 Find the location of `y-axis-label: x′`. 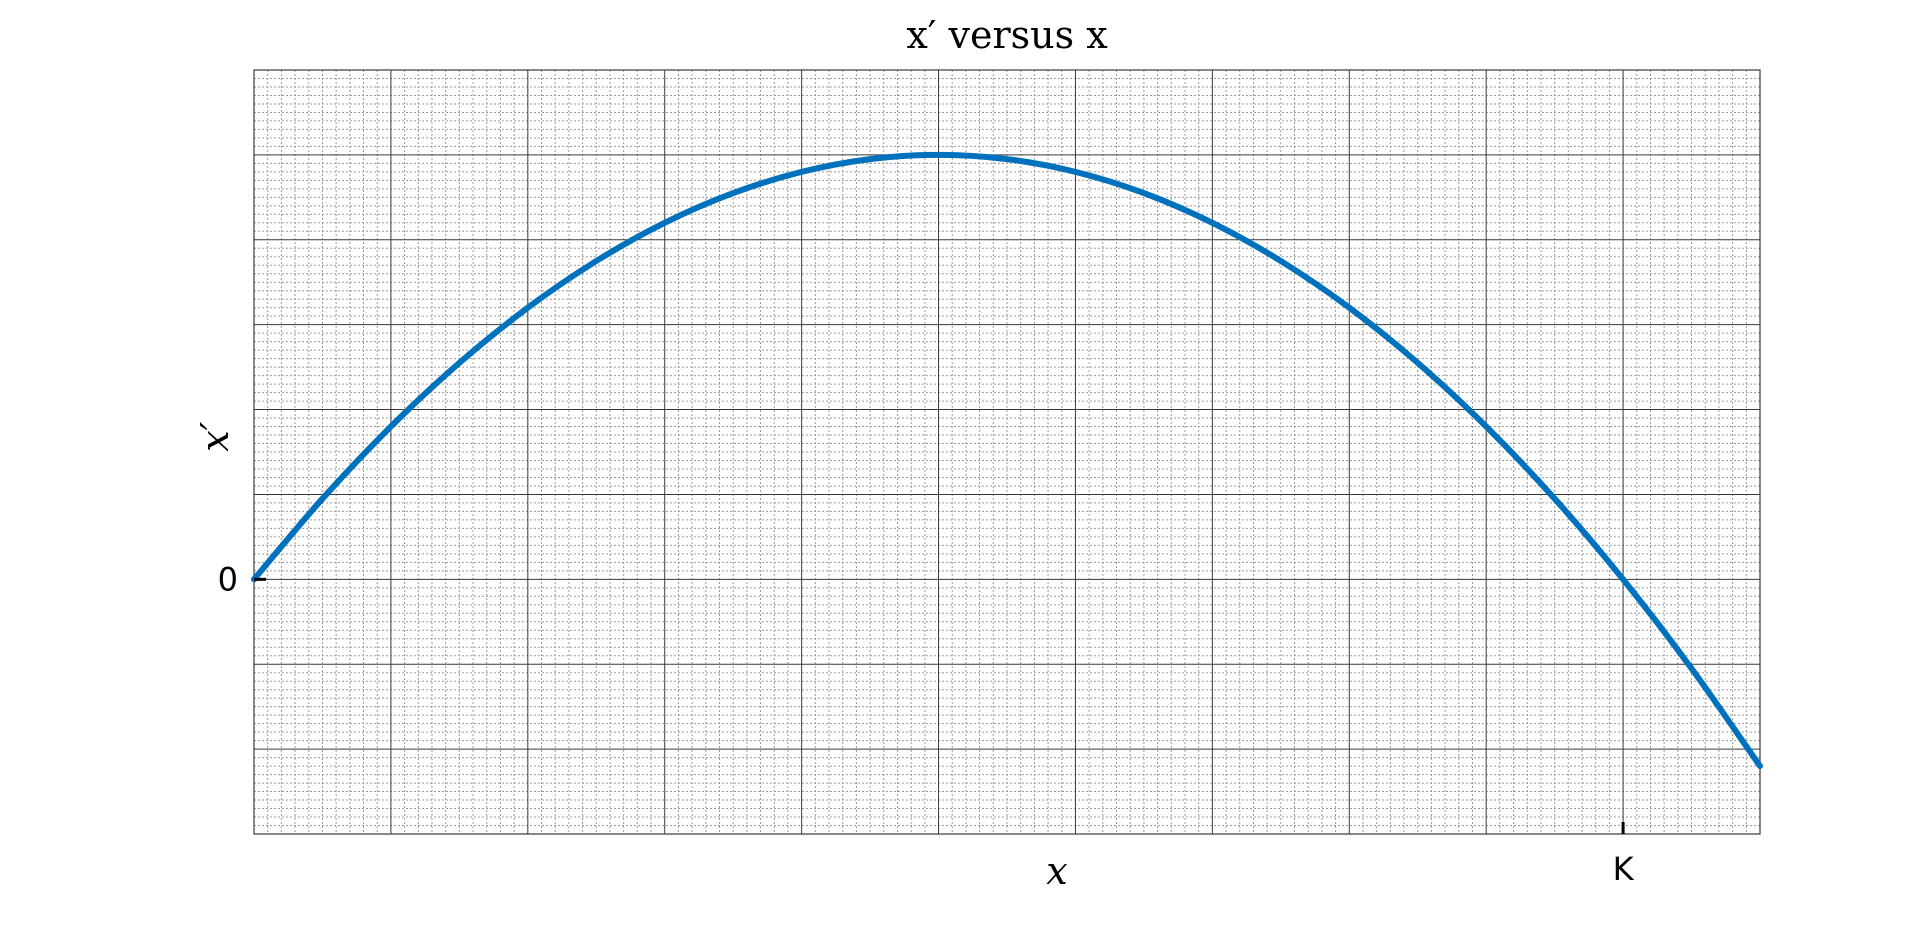

y-axis-label: x′ is located at coordinates (215, 436).